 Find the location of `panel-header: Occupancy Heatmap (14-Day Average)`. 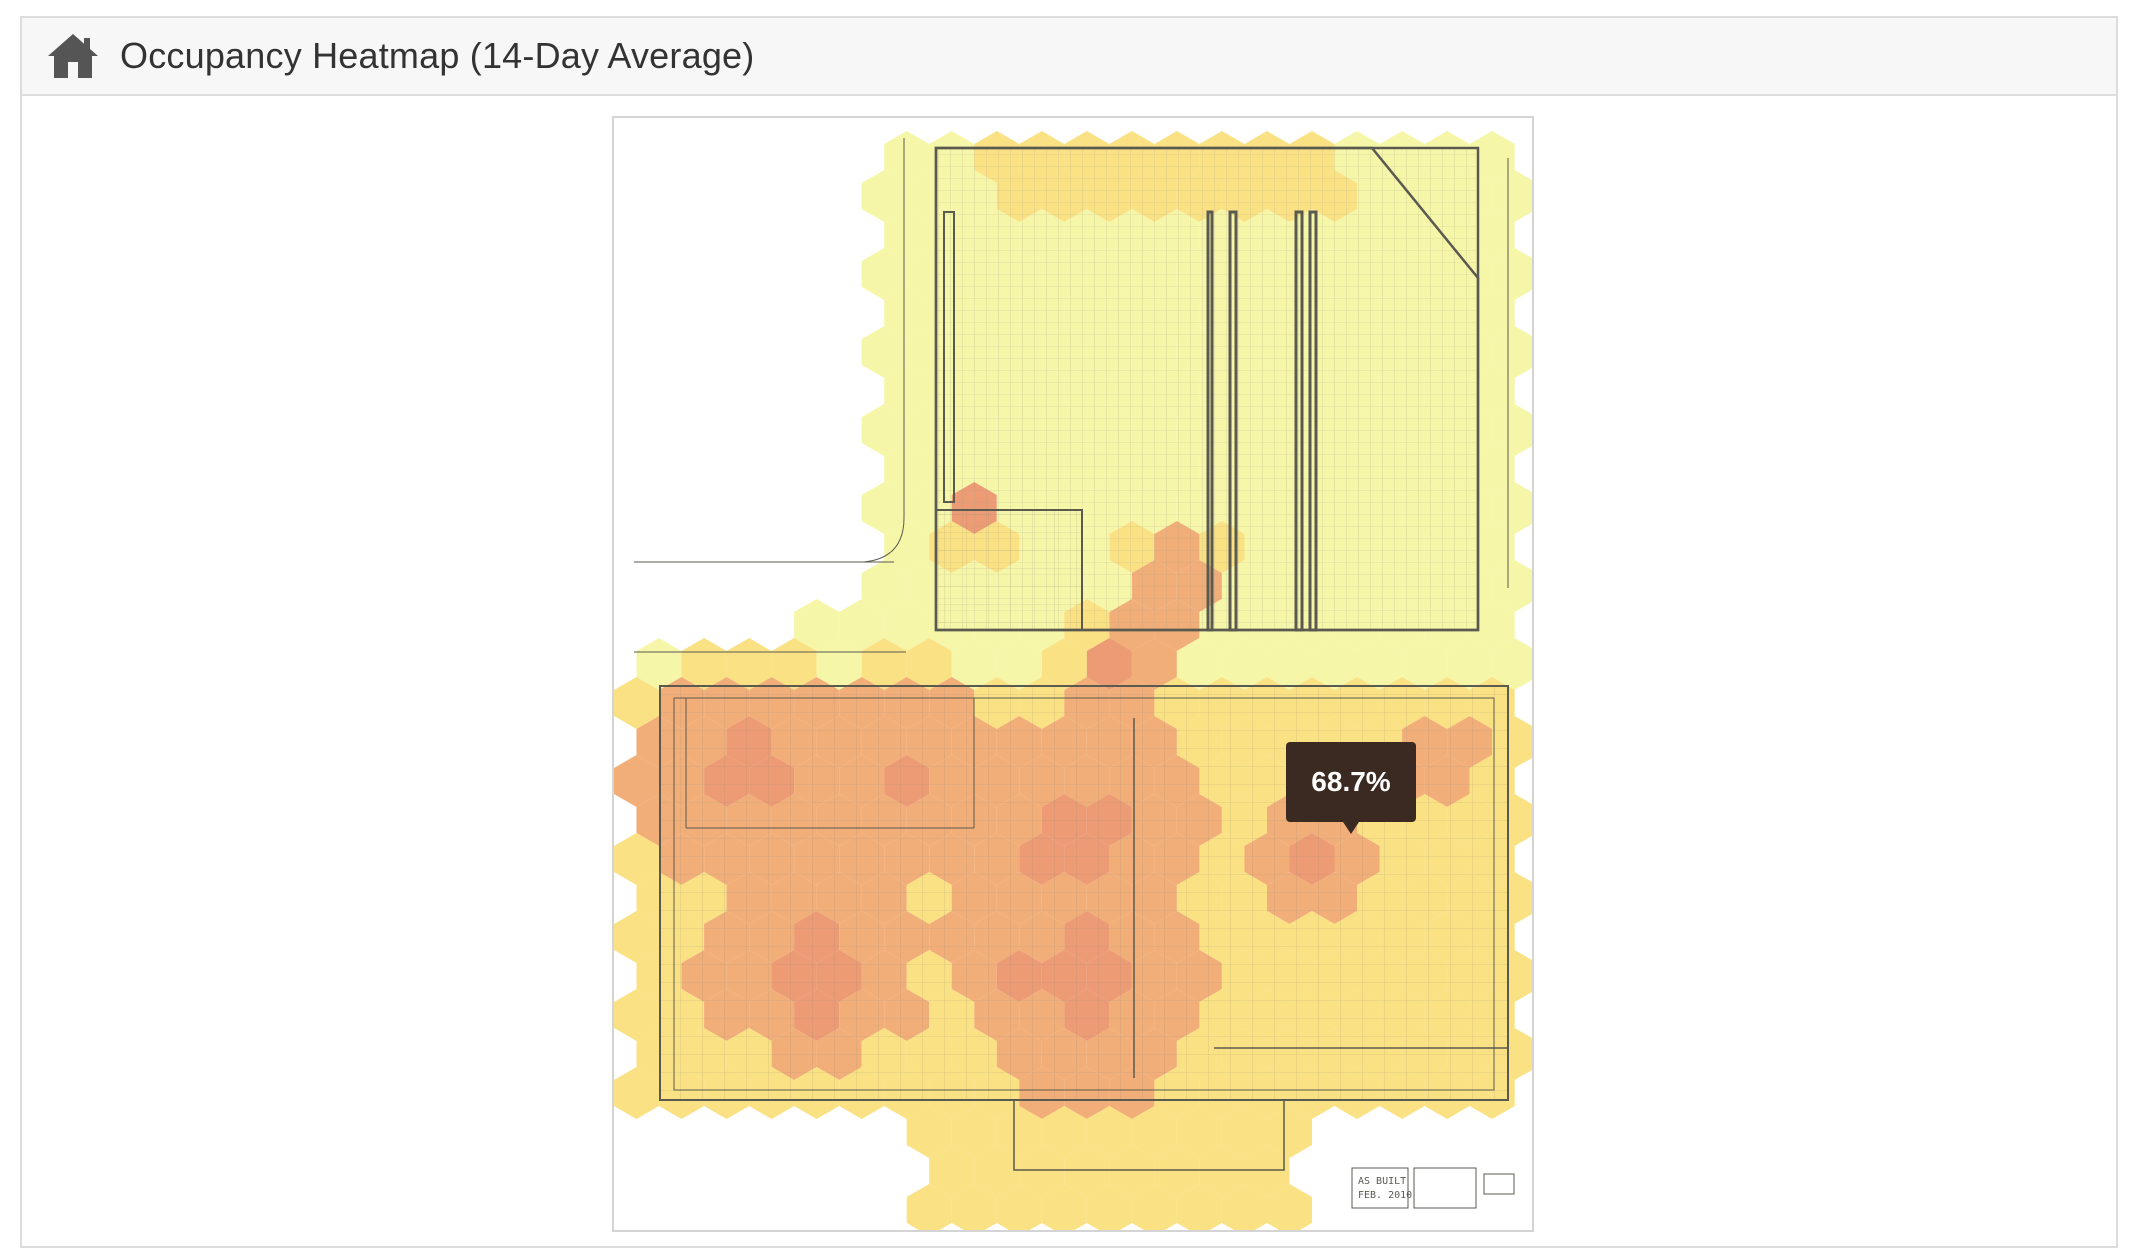

panel-header: Occupancy Heatmap (14-Day Average) is located at coordinates (1069, 57).